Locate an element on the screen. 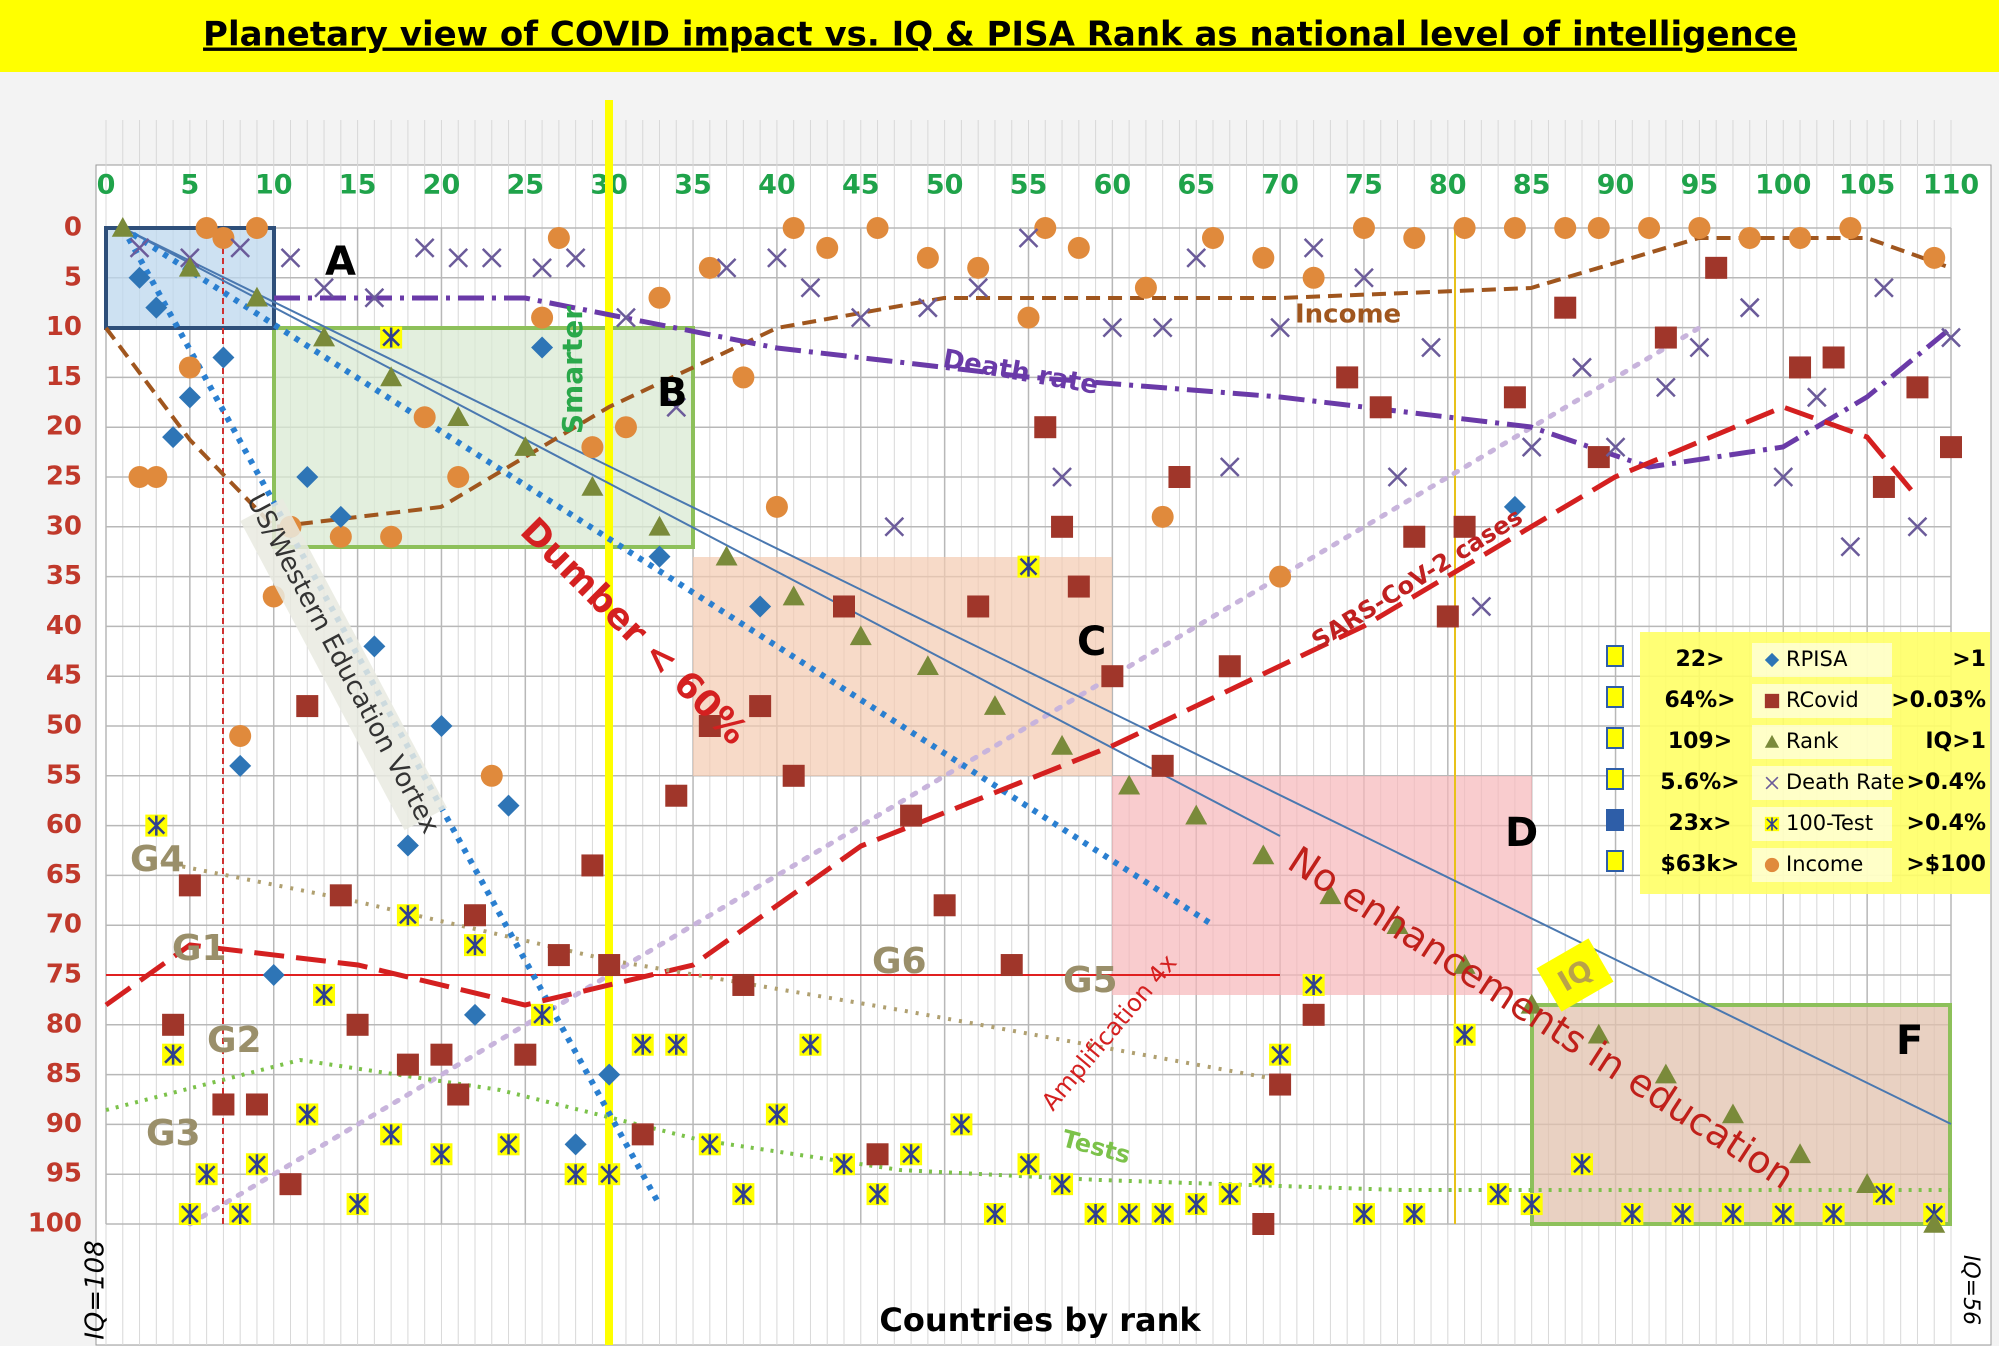 This screenshot has width=1999, height=1346. y-tick-label: 45 is located at coordinates (64, 676).